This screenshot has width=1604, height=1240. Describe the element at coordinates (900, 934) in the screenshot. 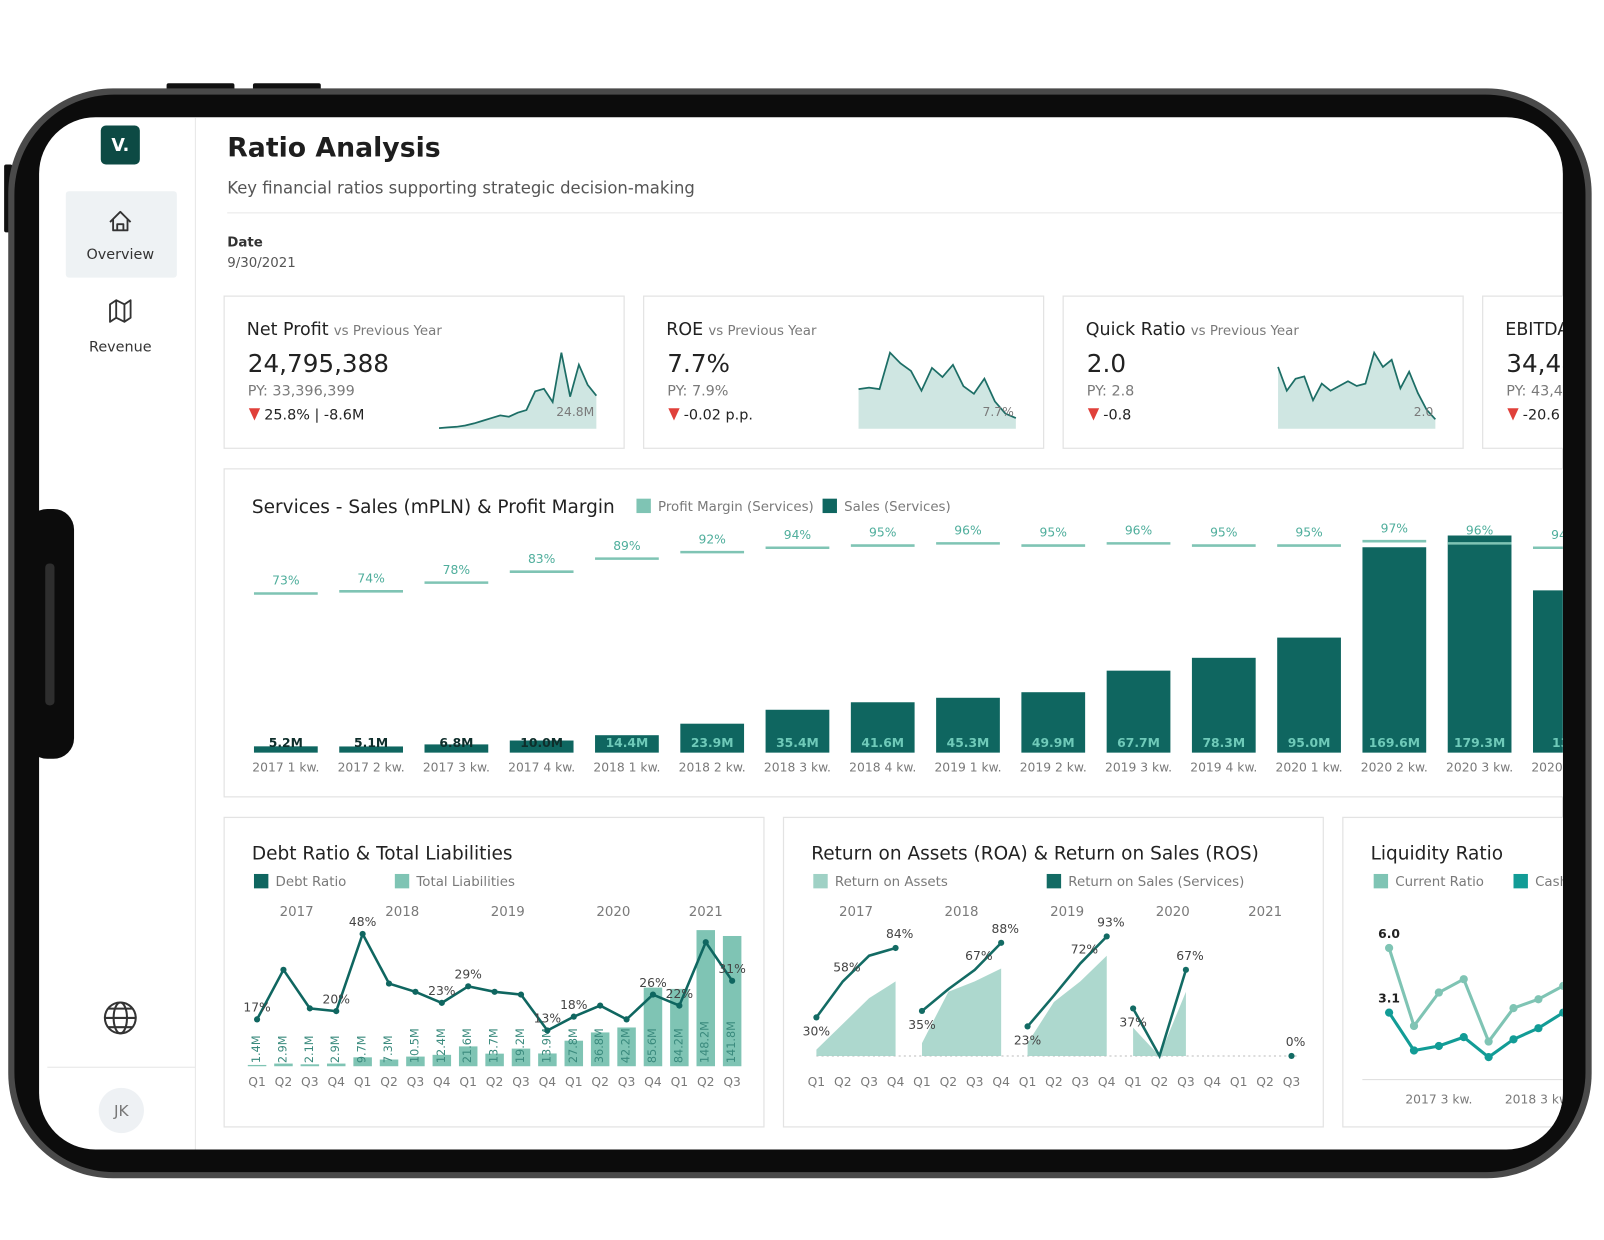

I see `data-label: 84%` at that location.